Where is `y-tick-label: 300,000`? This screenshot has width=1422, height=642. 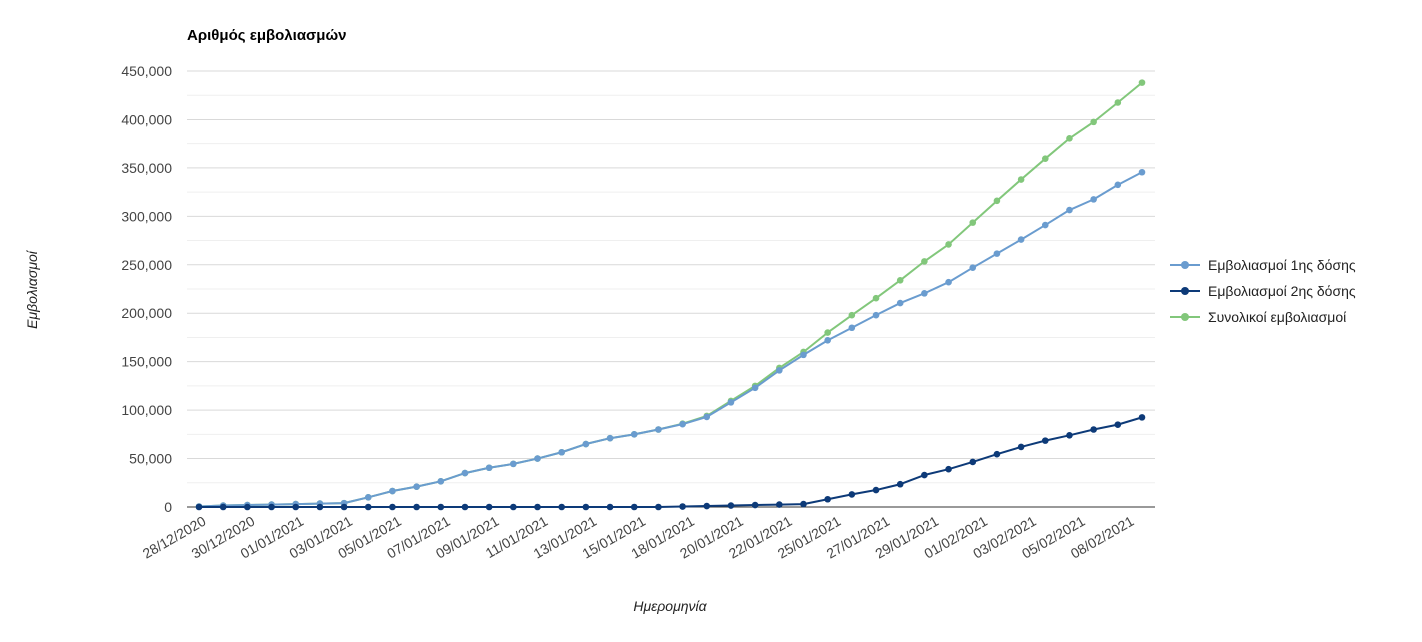
y-tick-label: 300,000 is located at coordinates (146, 216).